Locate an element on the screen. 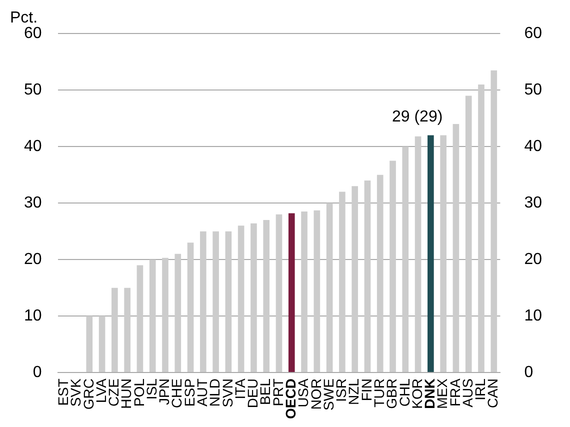 The width and height of the screenshot is (570, 427). y2-tick-label: 20 is located at coordinates (533, 259).